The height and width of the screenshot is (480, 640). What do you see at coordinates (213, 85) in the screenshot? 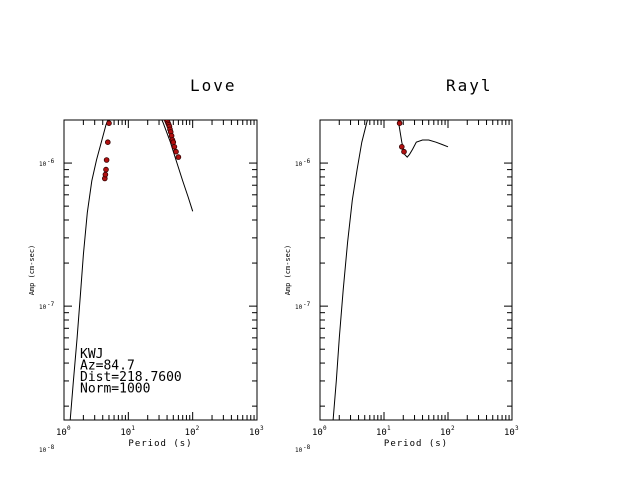
I see `panel-title: Love` at bounding box center [213, 85].